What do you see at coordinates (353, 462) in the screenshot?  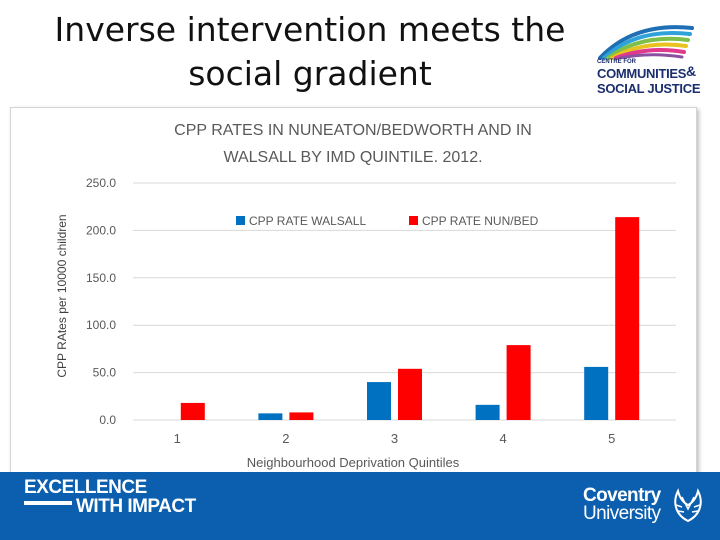 I see `x-axis-label: Neighbourhood Deprivation Quintiles` at bounding box center [353, 462].